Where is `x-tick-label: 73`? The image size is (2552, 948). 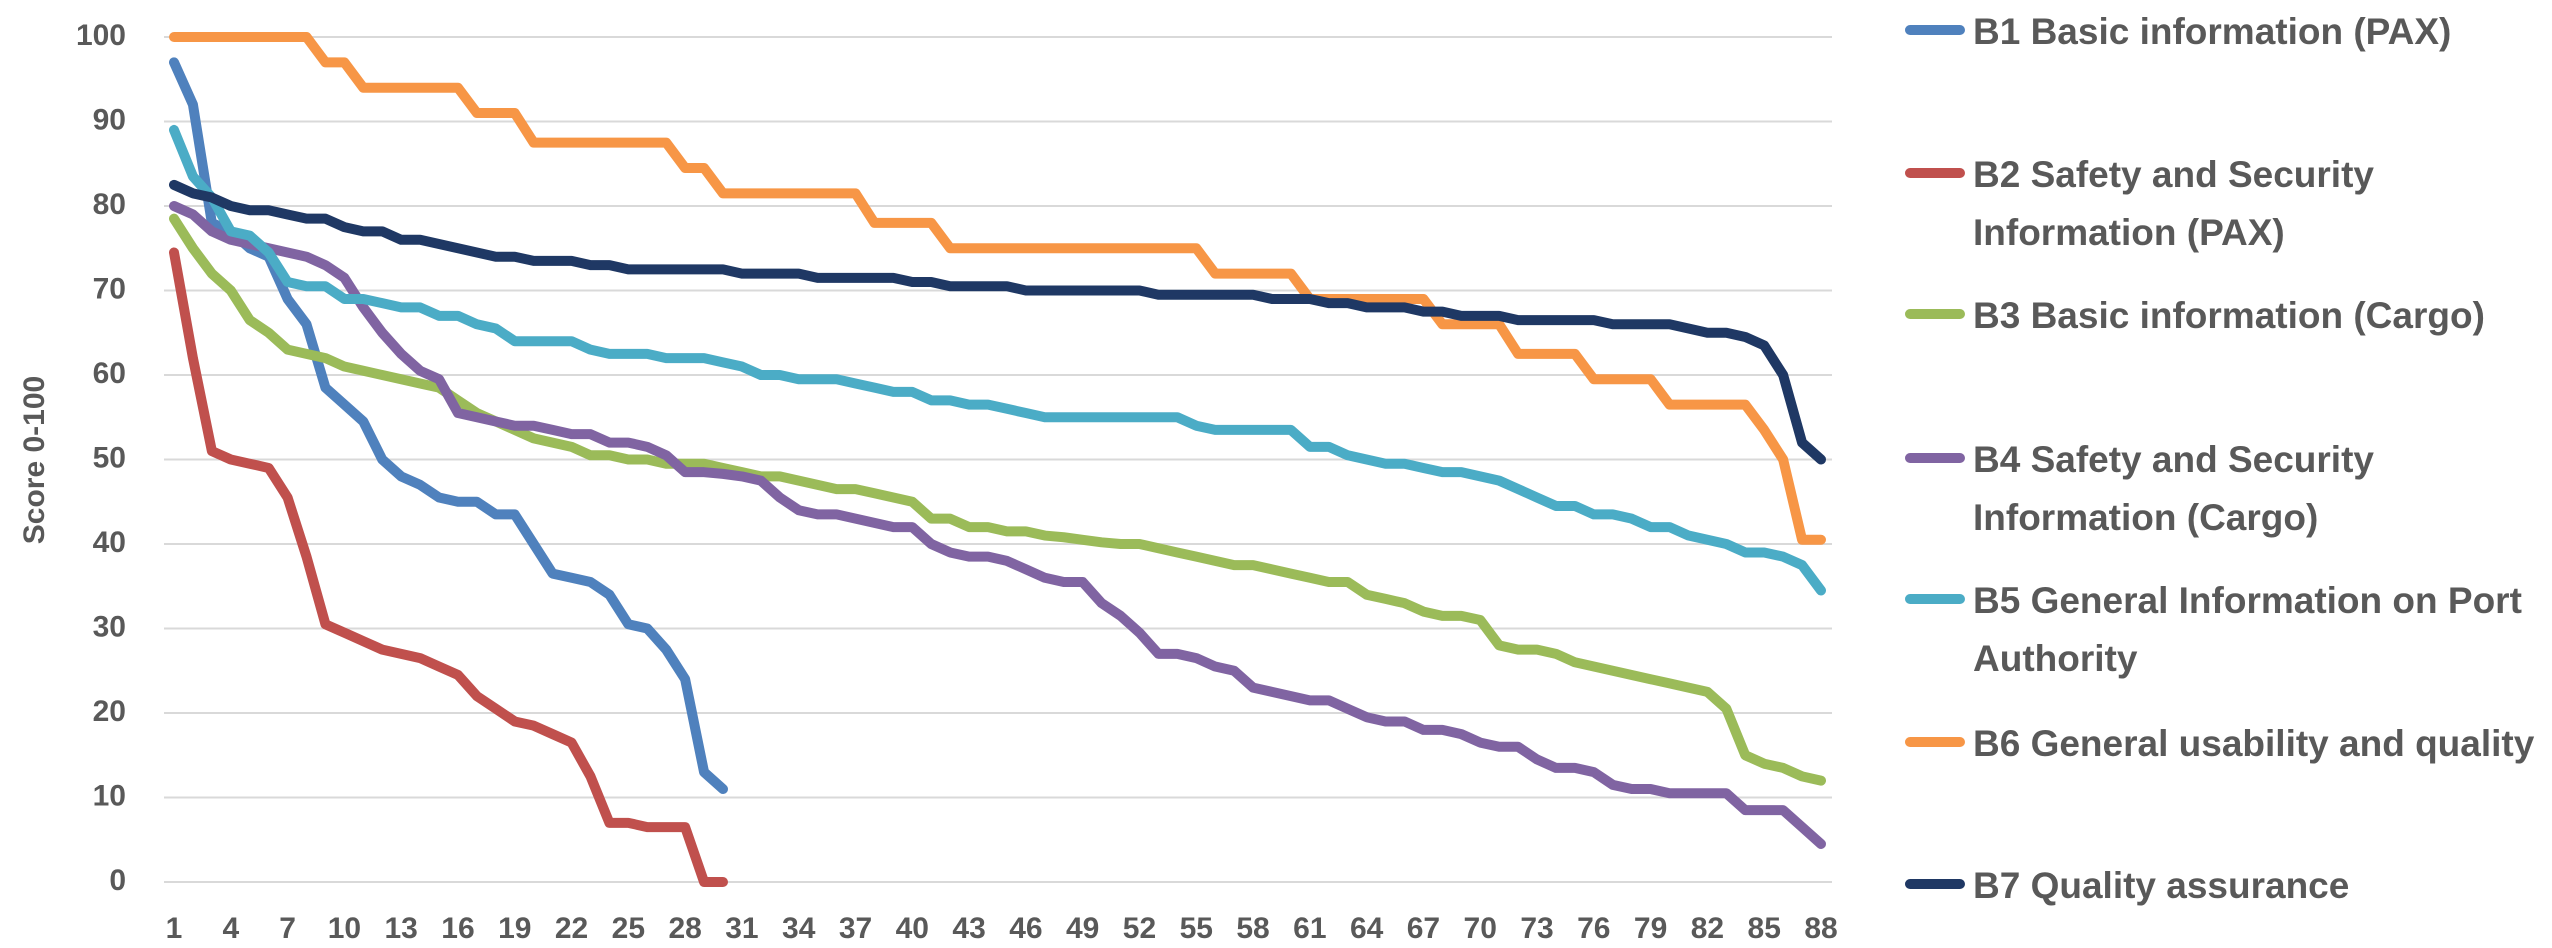
x-tick-label: 73 is located at coordinates (1536, 928).